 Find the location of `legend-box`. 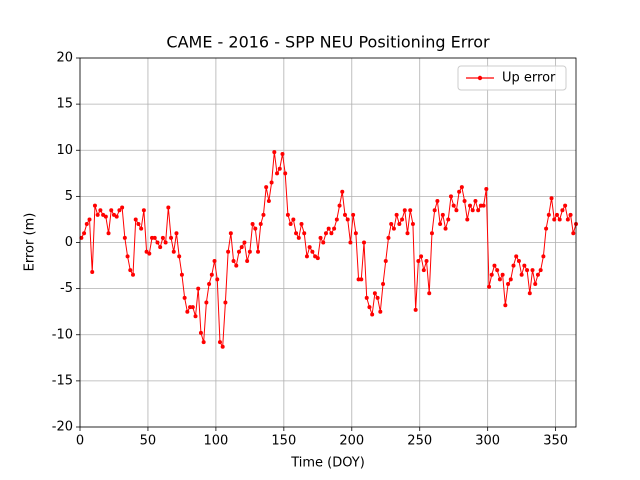

legend-box is located at coordinates (512, 78).